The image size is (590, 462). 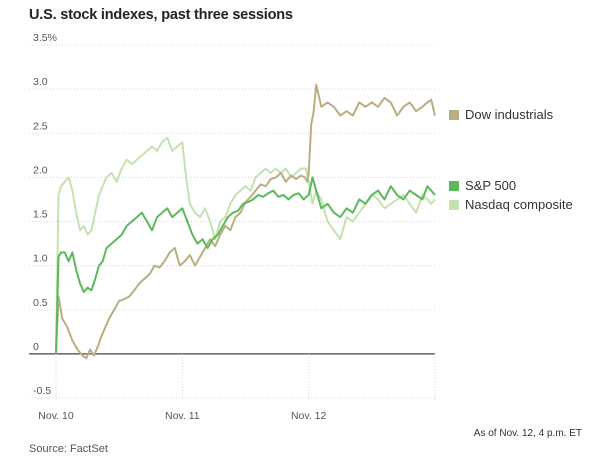 I want to click on y-tick-label-3: 2.0, so click(x=40, y=170).